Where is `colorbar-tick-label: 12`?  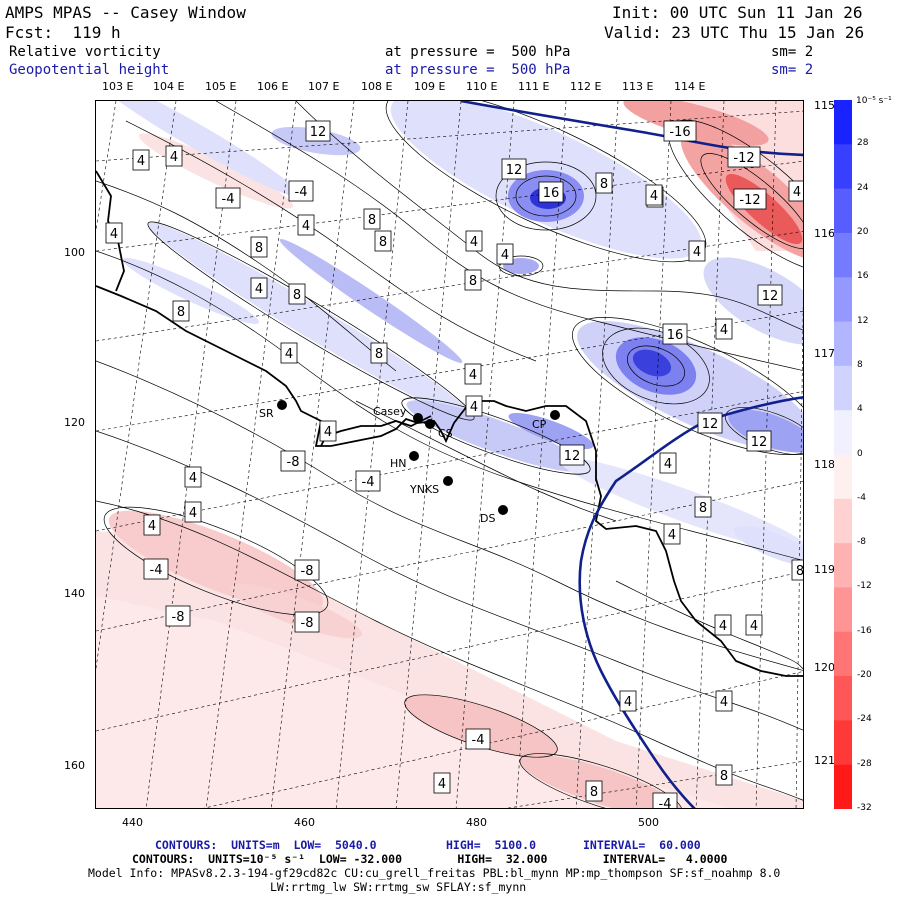 colorbar-tick-label: 12 is located at coordinates (863, 320).